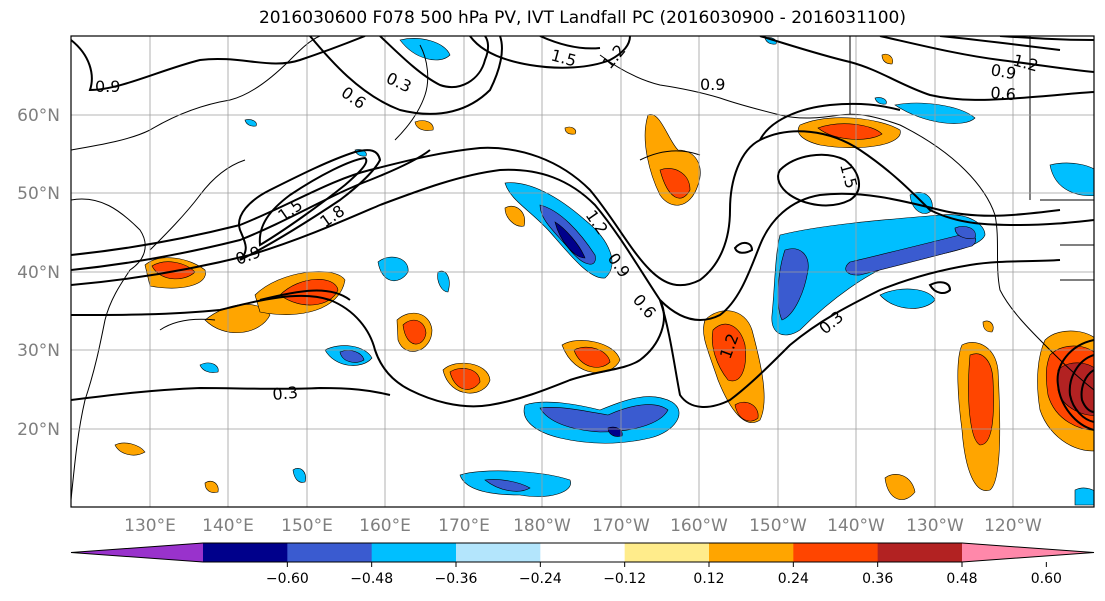  What do you see at coordinates (38, 430) in the screenshot?
I see `lat-label: 20°N` at bounding box center [38, 430].